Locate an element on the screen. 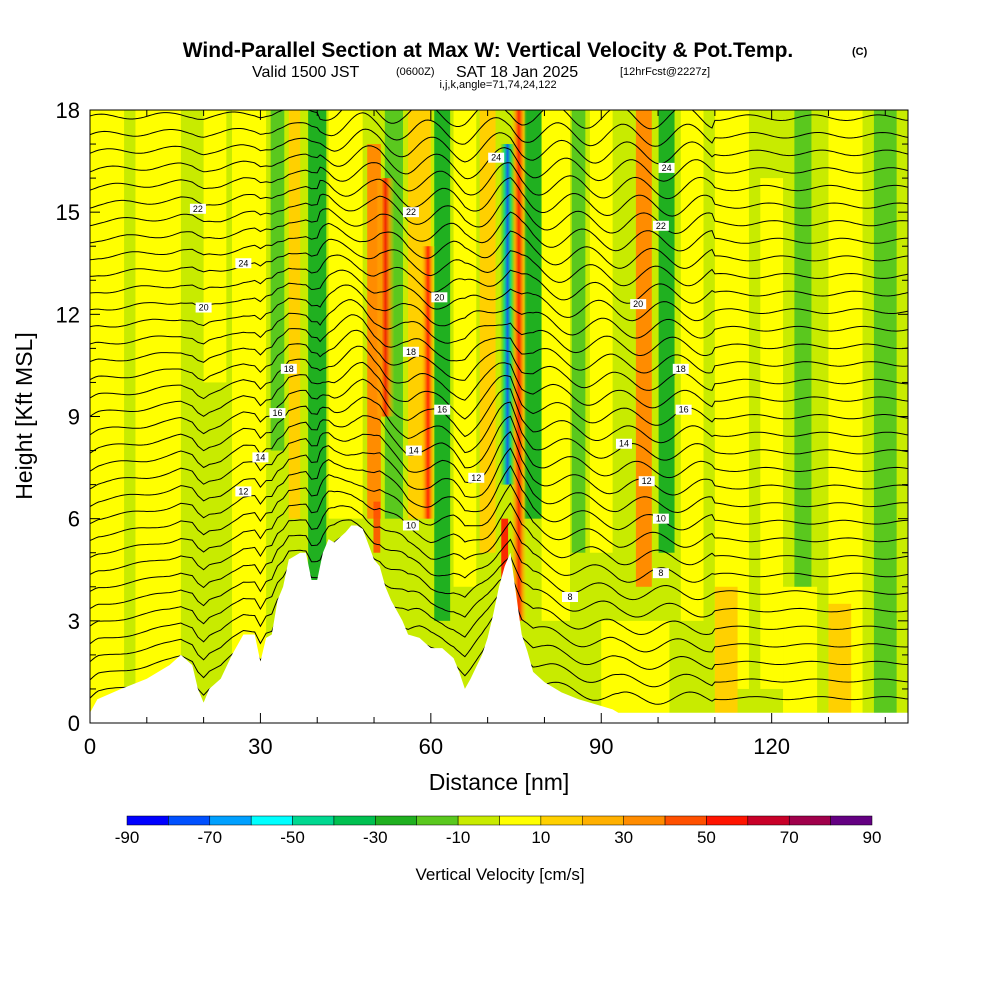 Image resolution: width=1000 pixels, height=1000 pixels. indices-line: i,j,k,angle=71,74,24,122 is located at coordinates (497, 85).